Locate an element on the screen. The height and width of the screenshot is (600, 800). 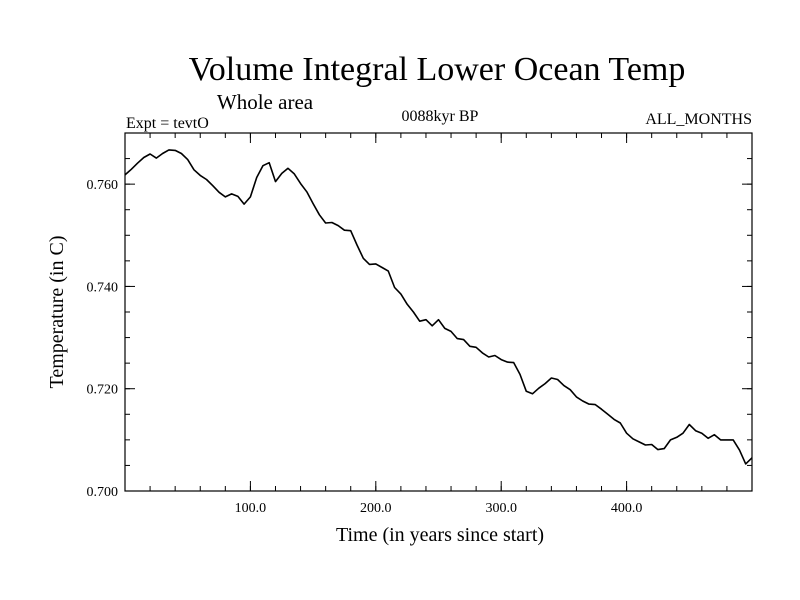
x-tick-label: 300.0 is located at coordinates (501, 508).